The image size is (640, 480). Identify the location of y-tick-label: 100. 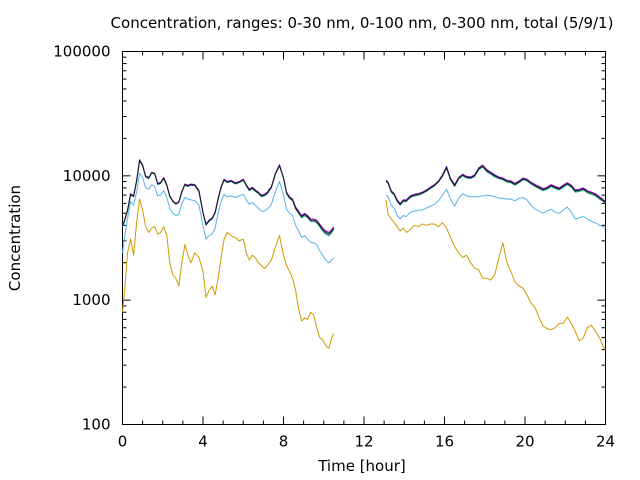
(96, 425).